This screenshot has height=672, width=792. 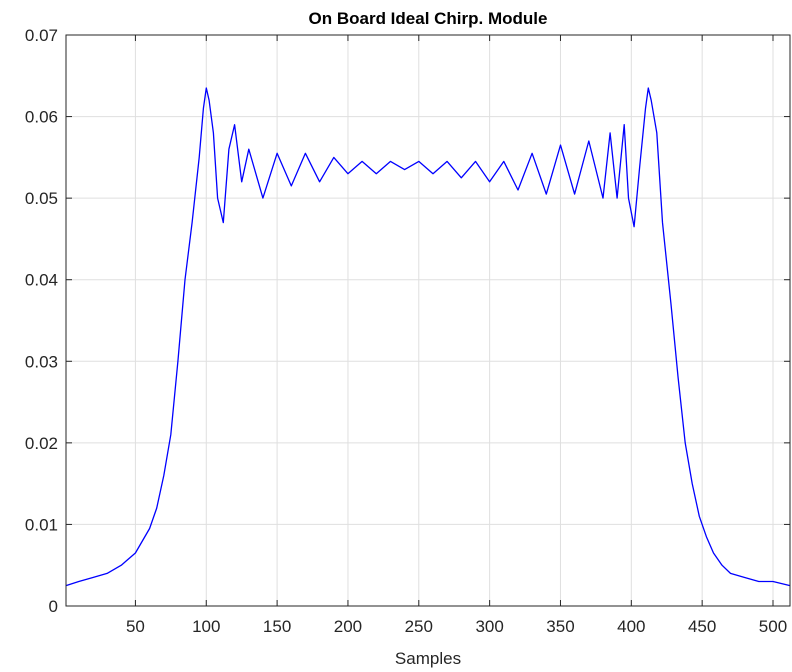 I want to click on x-tick-label: 400, so click(x=631, y=626).